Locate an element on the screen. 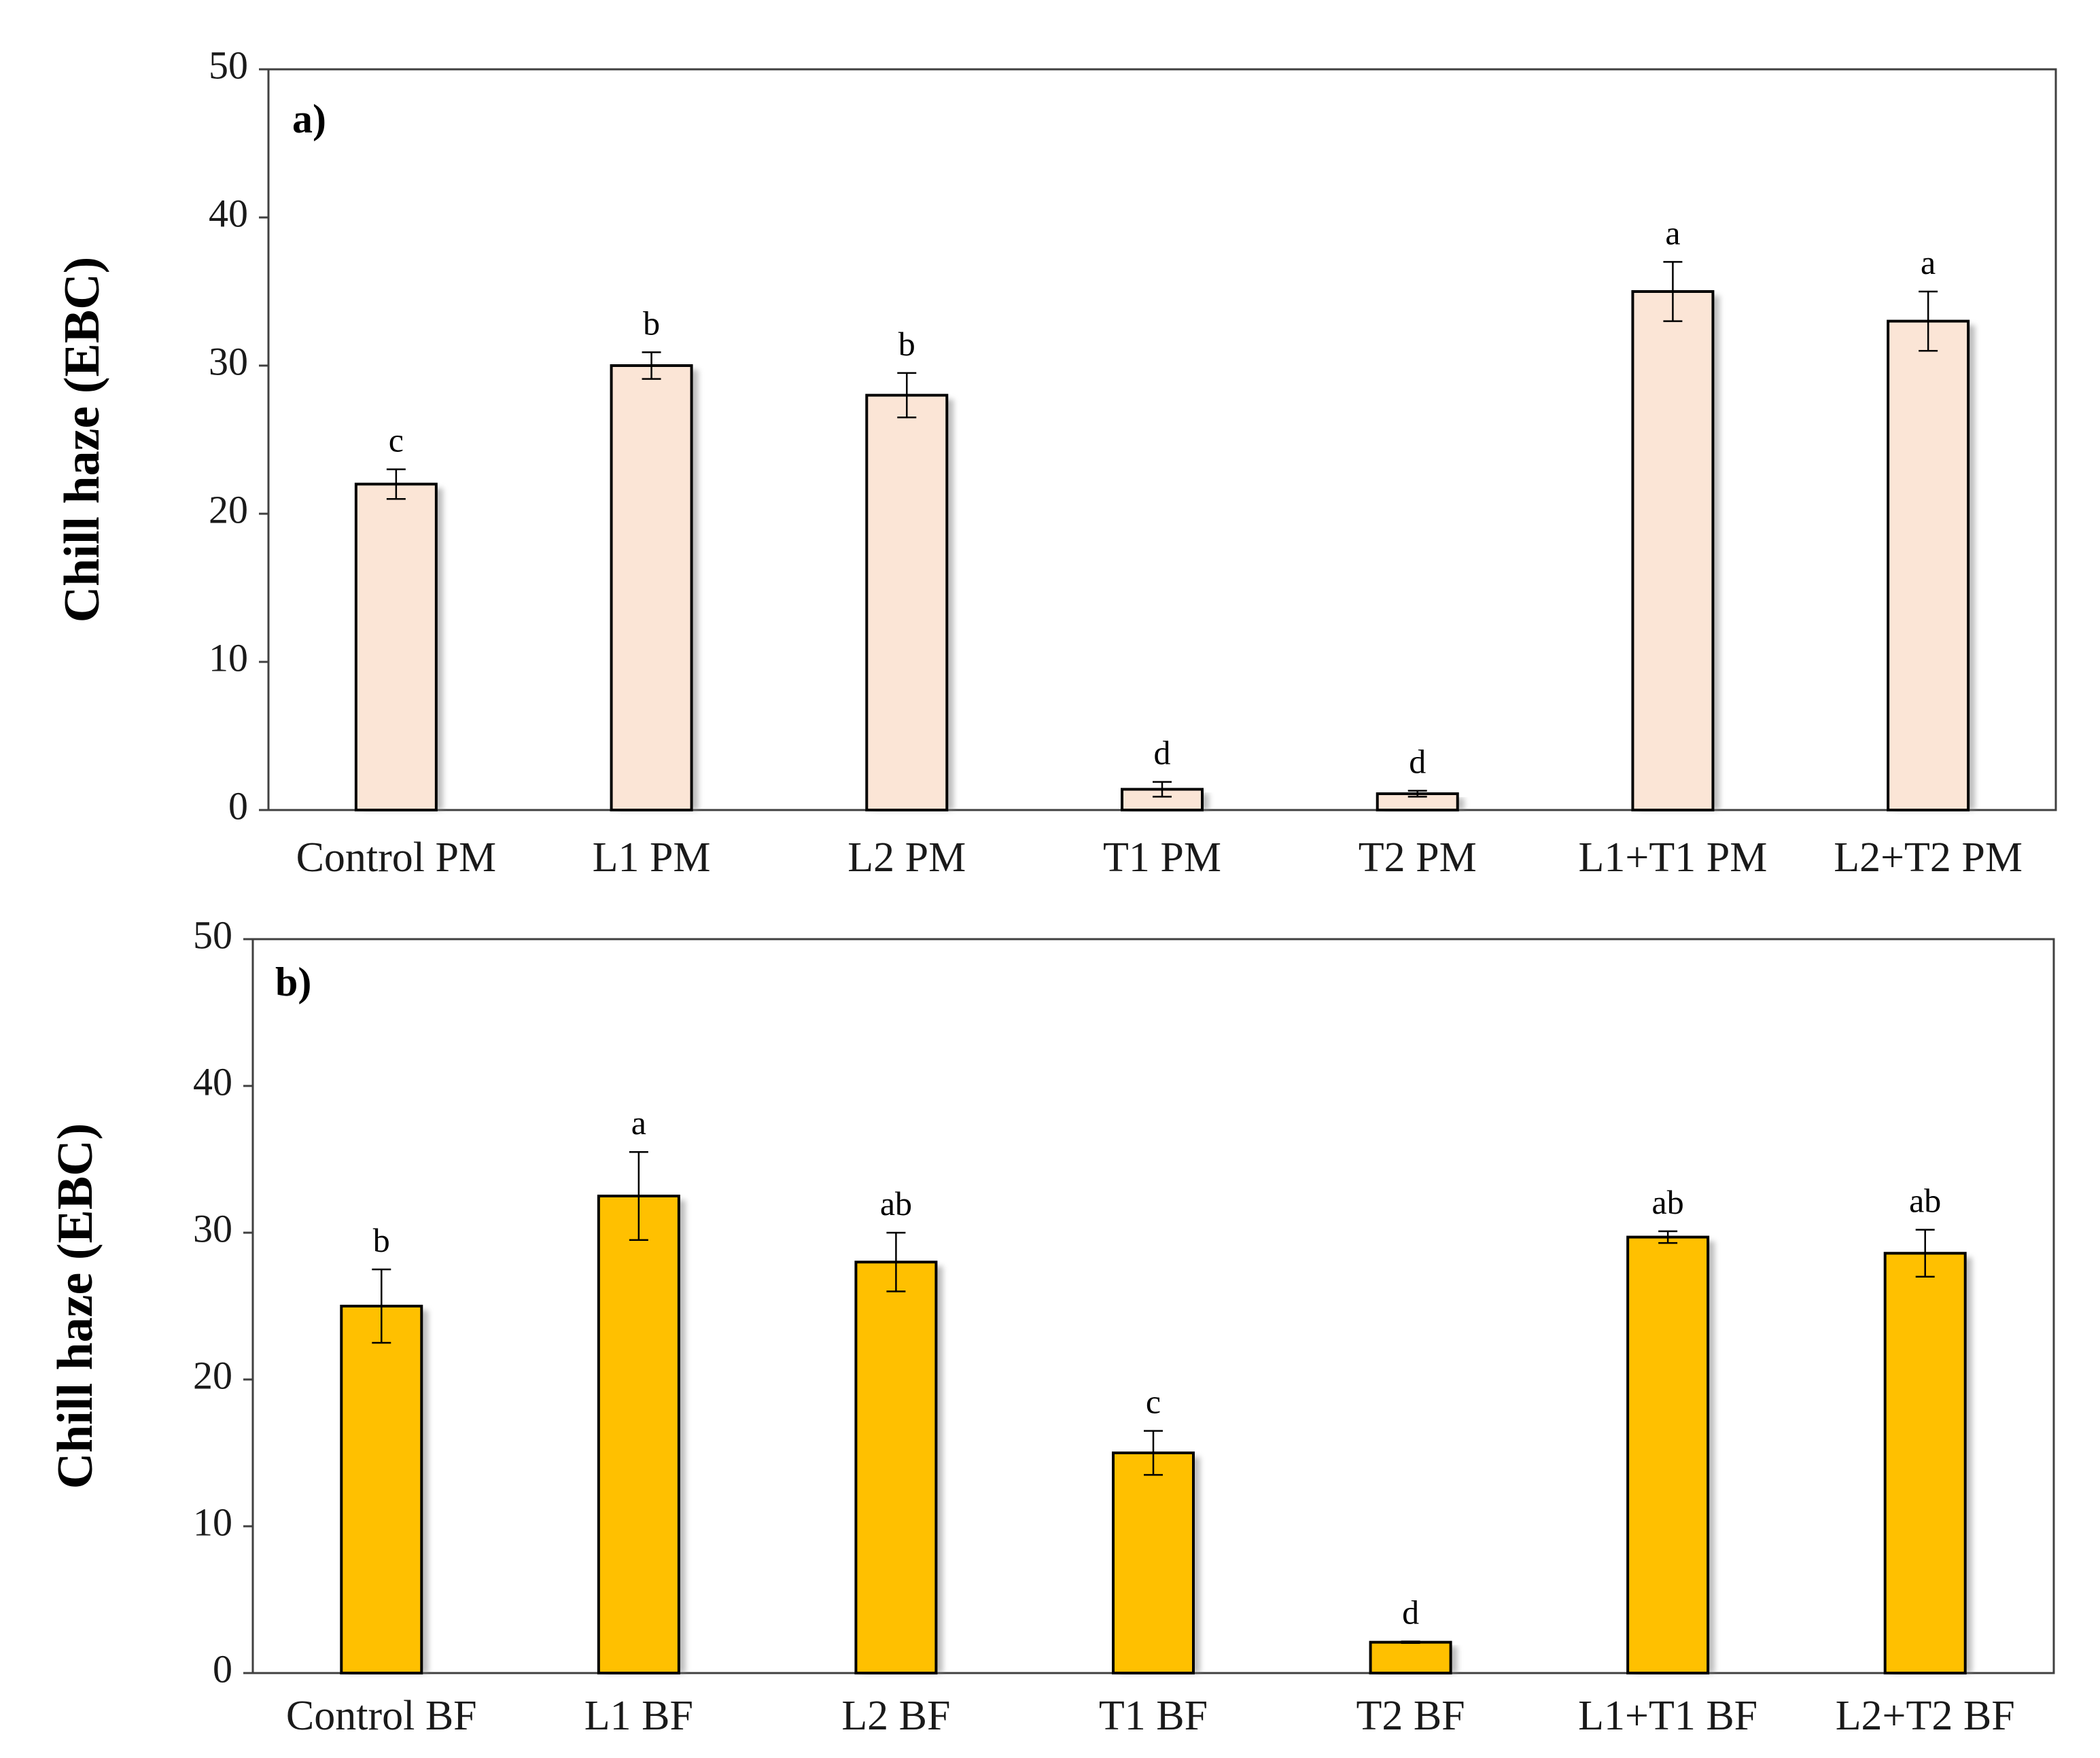 The height and width of the screenshot is (1758, 2100). x-tick-label: L1 PM is located at coordinates (652, 857).